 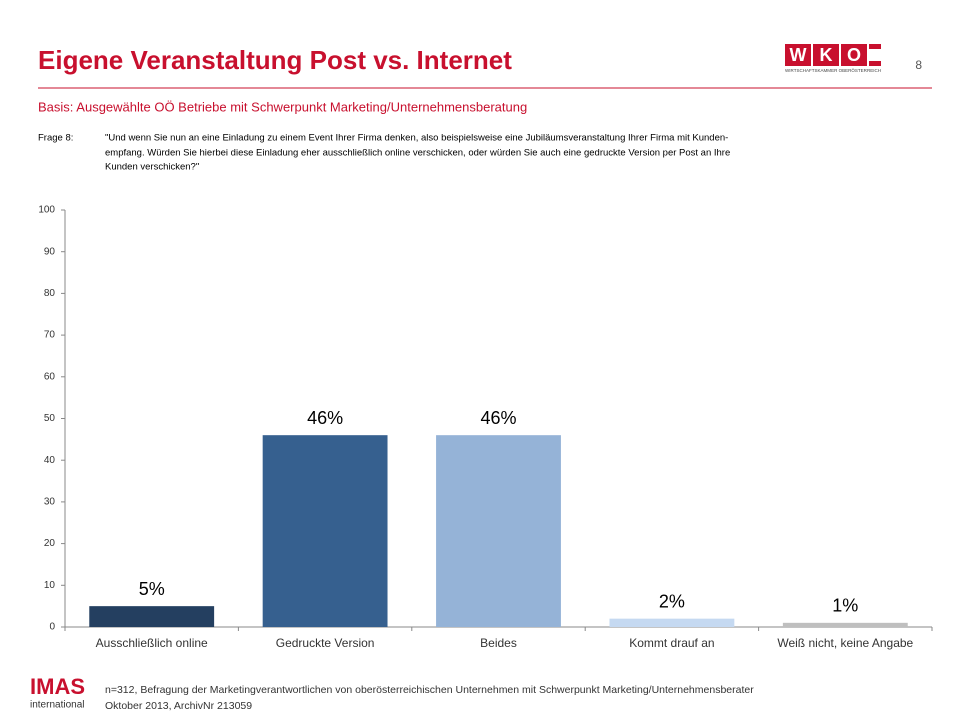 What do you see at coordinates (50, 585) in the screenshot?
I see `y-tick-label: 10` at bounding box center [50, 585].